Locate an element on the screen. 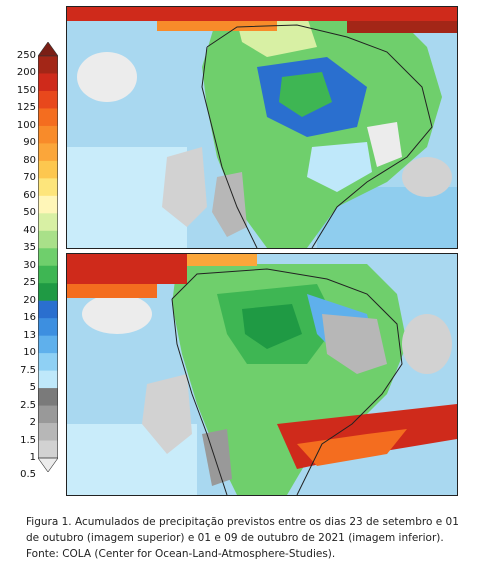  legend-color-scale is located at coordinates (48, 257).